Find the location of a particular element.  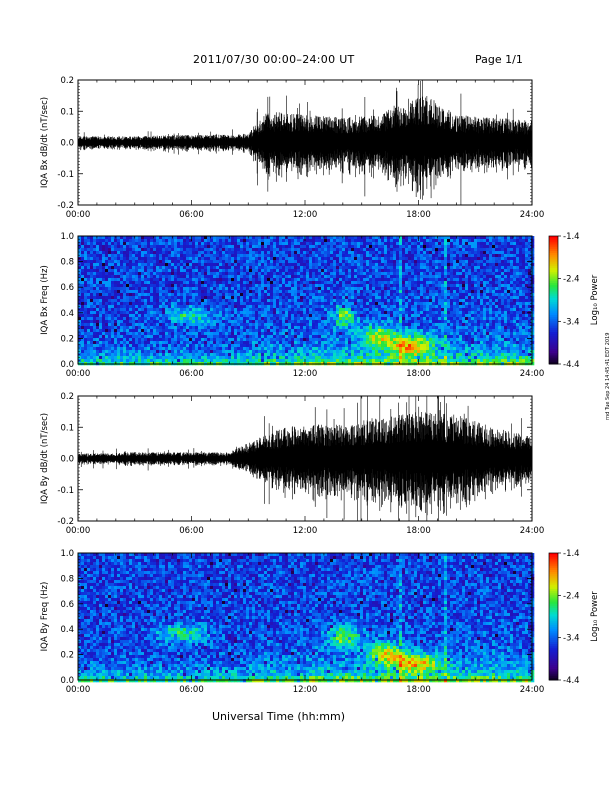

y-axis-label: IQA By Freq (Hz) is located at coordinates (45, 617).